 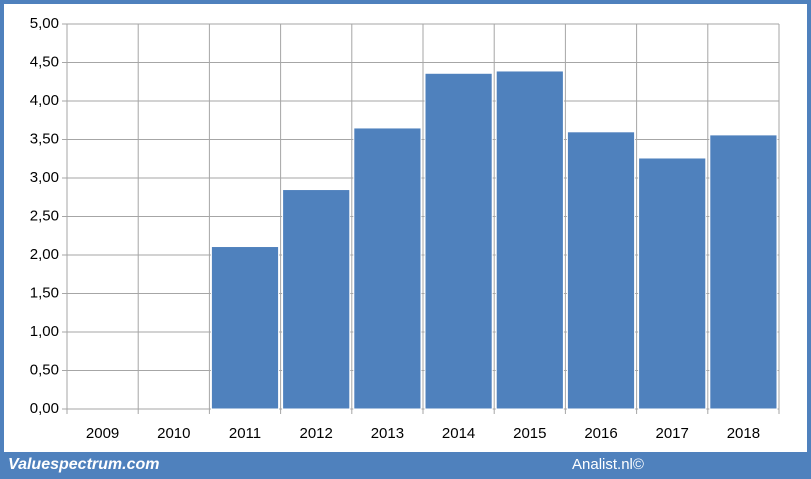 What do you see at coordinates (173, 433) in the screenshot?
I see `x-tick-label: 2010` at bounding box center [173, 433].